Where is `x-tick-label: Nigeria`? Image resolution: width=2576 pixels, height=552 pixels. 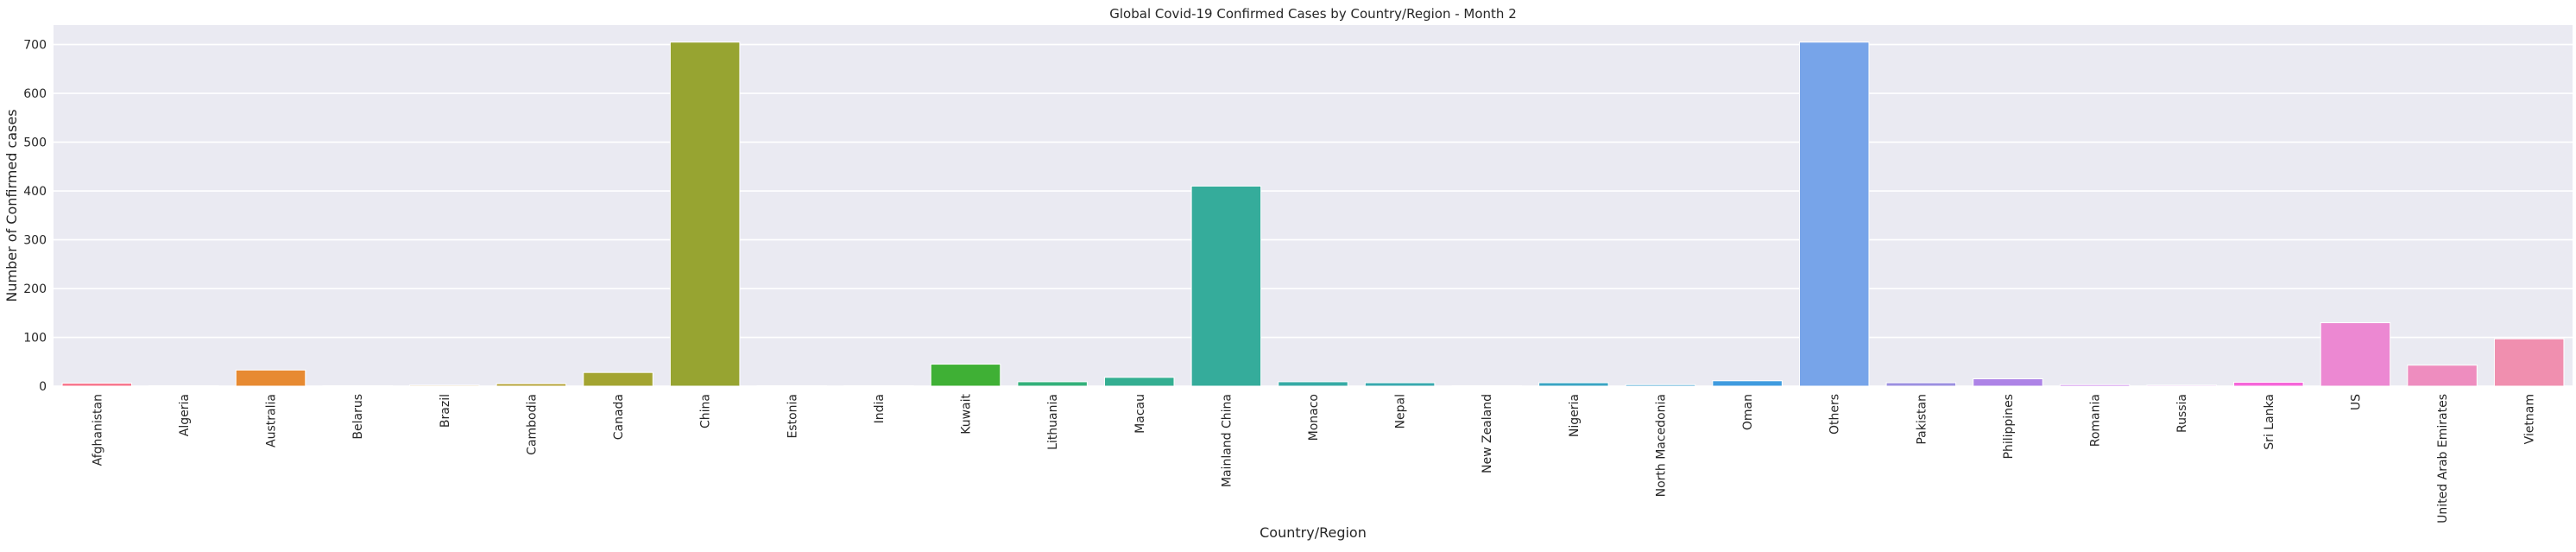
x-tick-label: Nigeria is located at coordinates (1575, 415).